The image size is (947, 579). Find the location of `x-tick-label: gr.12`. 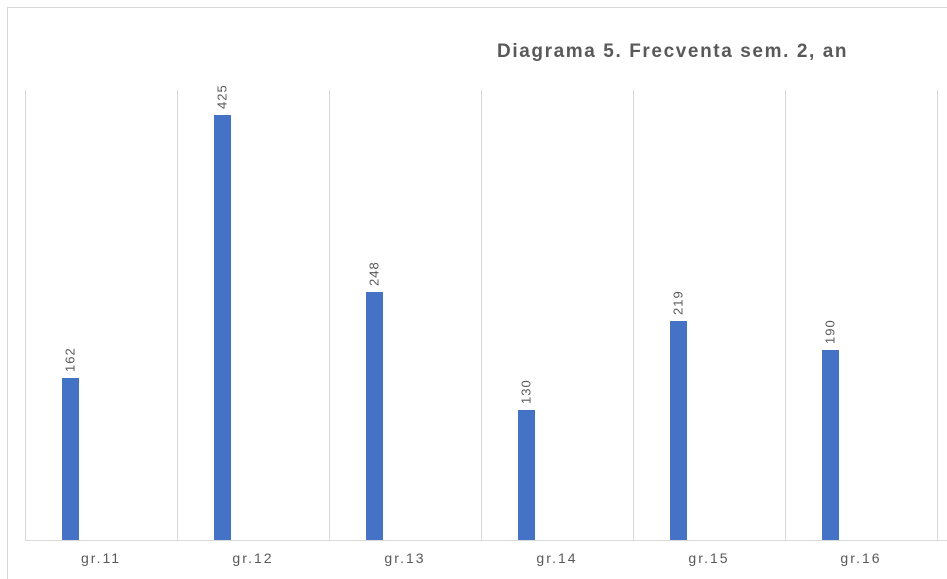

x-tick-label: gr.12 is located at coordinates (252, 558).